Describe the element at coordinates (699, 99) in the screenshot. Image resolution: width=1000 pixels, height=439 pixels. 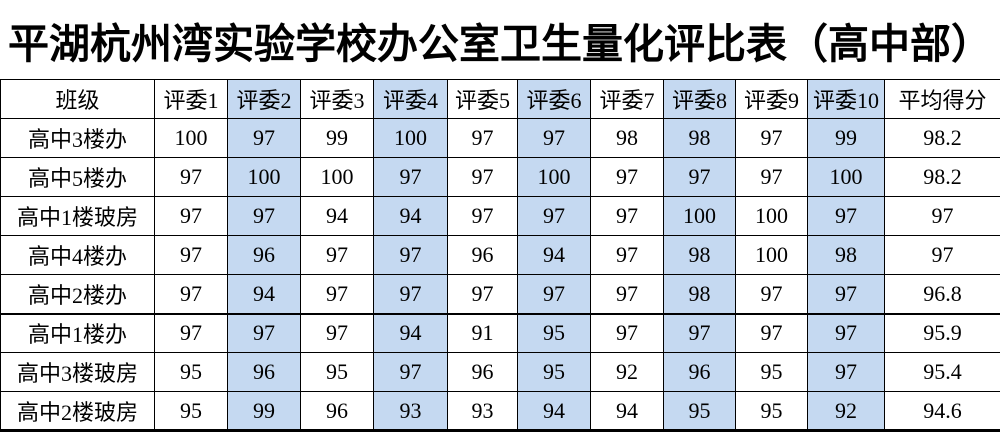
I see `header-cell: 评委8` at that location.